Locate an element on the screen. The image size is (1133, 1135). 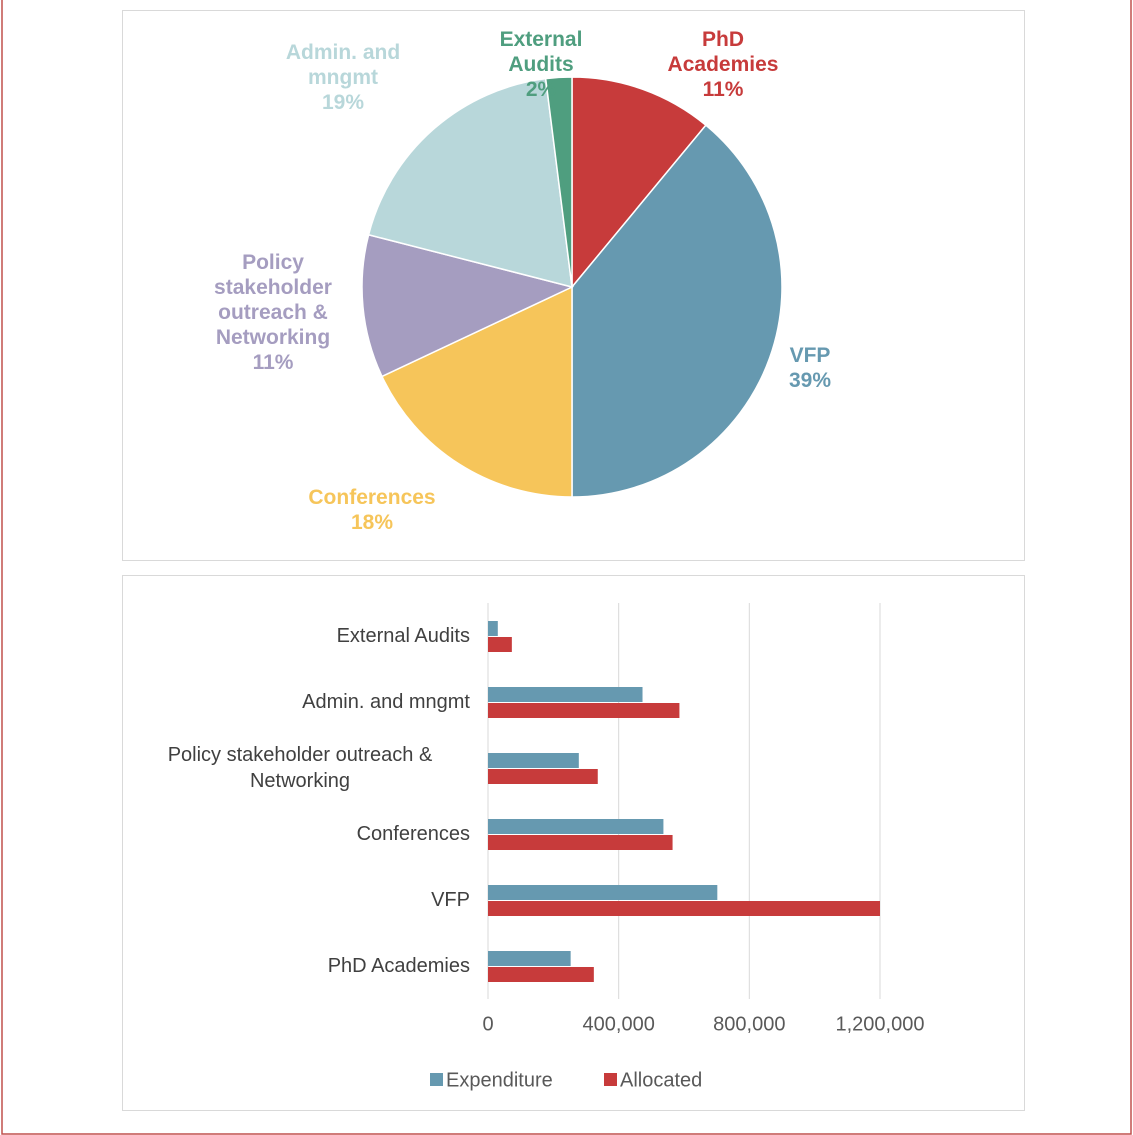
pie-label: Admin. and mngmt 19% is located at coordinates (343, 77).